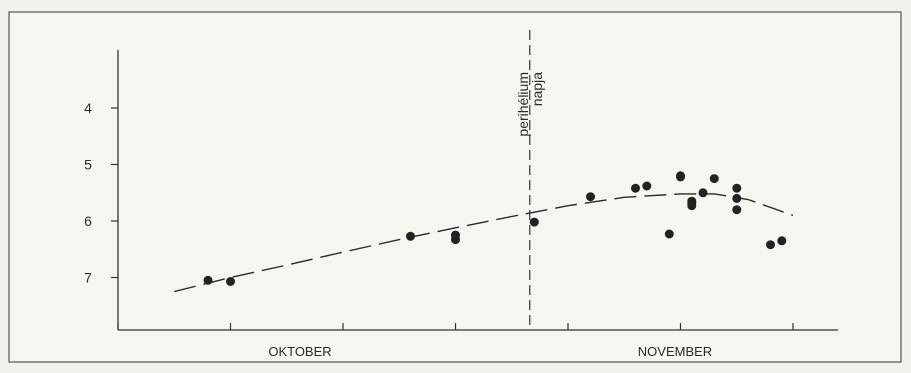 This screenshot has height=373, width=911. What do you see at coordinates (88, 278) in the screenshot?
I see `y-tick-label: 7` at bounding box center [88, 278].